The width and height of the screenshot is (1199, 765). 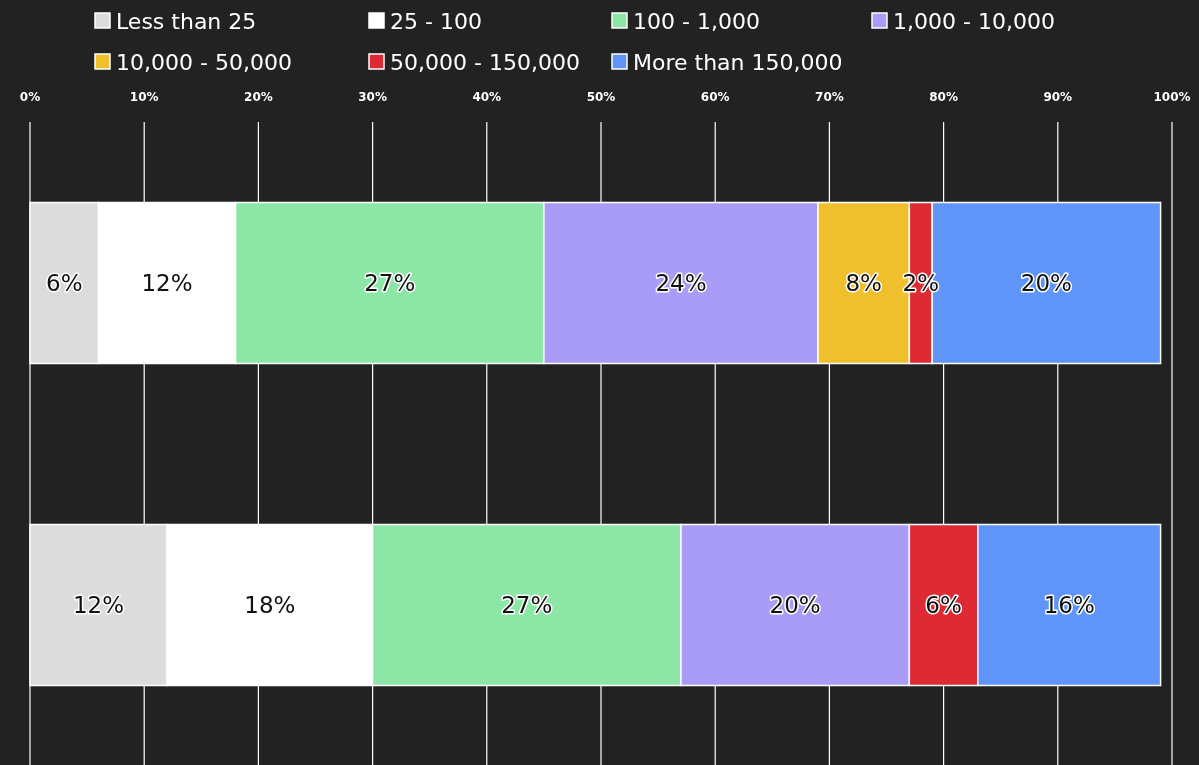 What do you see at coordinates (715, 97) in the screenshot?
I see `x-tick-label: 60%` at bounding box center [715, 97].